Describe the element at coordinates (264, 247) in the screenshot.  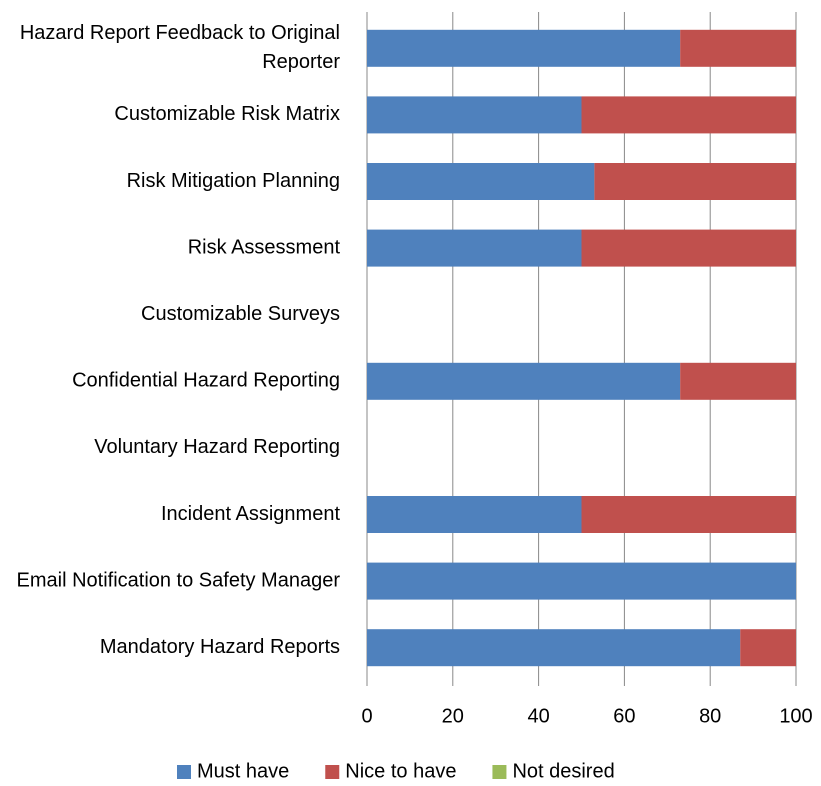
I see `y-tick-label: Risk Assessment` at that location.